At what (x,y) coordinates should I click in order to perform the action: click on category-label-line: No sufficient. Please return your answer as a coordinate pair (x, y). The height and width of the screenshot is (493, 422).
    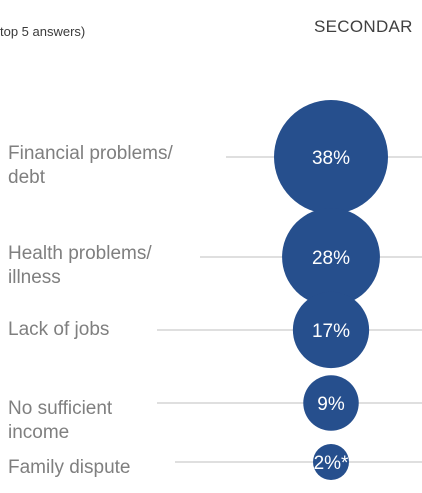
    Looking at the image, I should click on (60, 408).